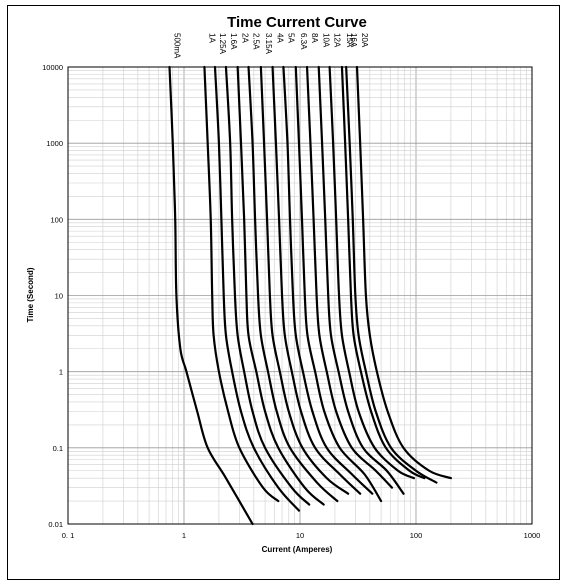  What do you see at coordinates (222, 44) in the screenshot?
I see `curve-label: 1.25A` at bounding box center [222, 44].